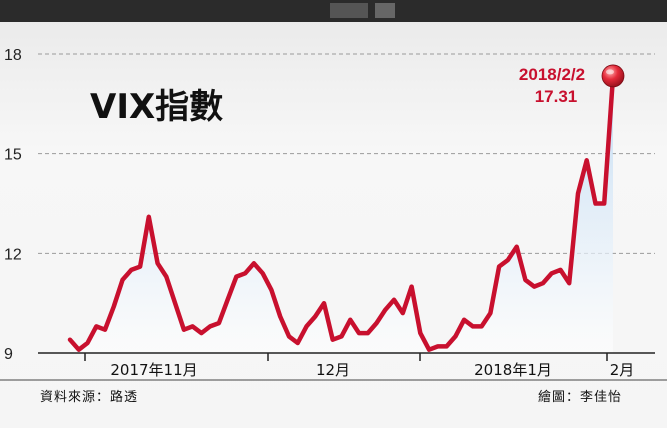  What do you see at coordinates (89, 397) in the screenshot?
I see `source-note: 資料來源：路透` at bounding box center [89, 397].